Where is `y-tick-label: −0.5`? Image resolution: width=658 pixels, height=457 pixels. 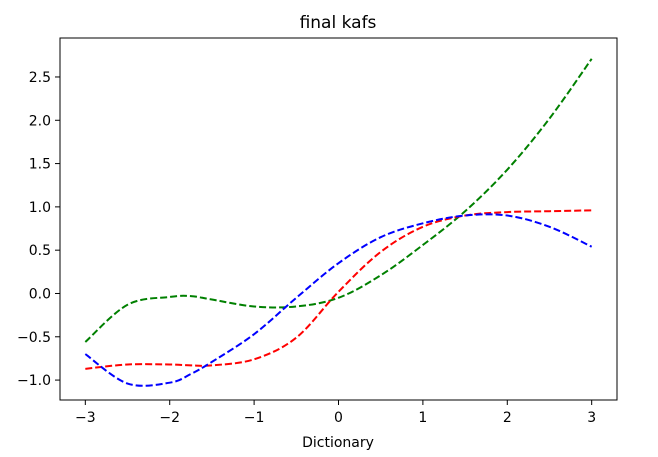
y-tick-label: −0.5 is located at coordinates (34, 338).